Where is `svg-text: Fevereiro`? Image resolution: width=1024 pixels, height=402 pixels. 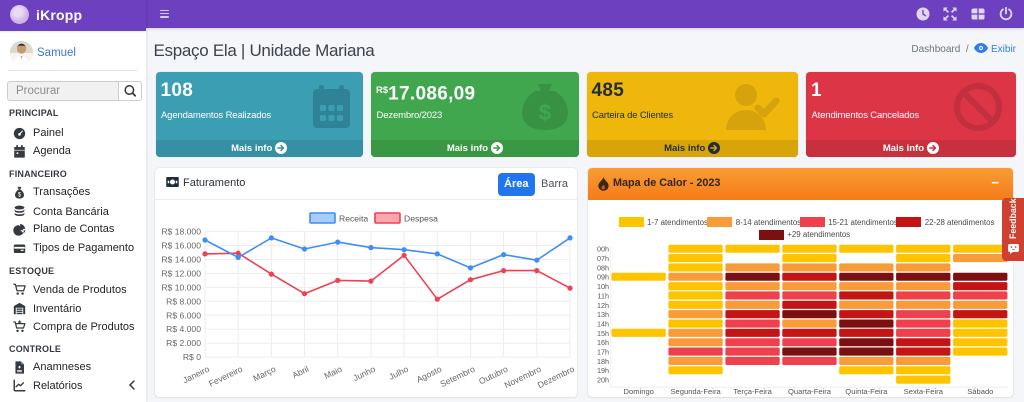
svg-text: Fevereiro is located at coordinates (225, 376).